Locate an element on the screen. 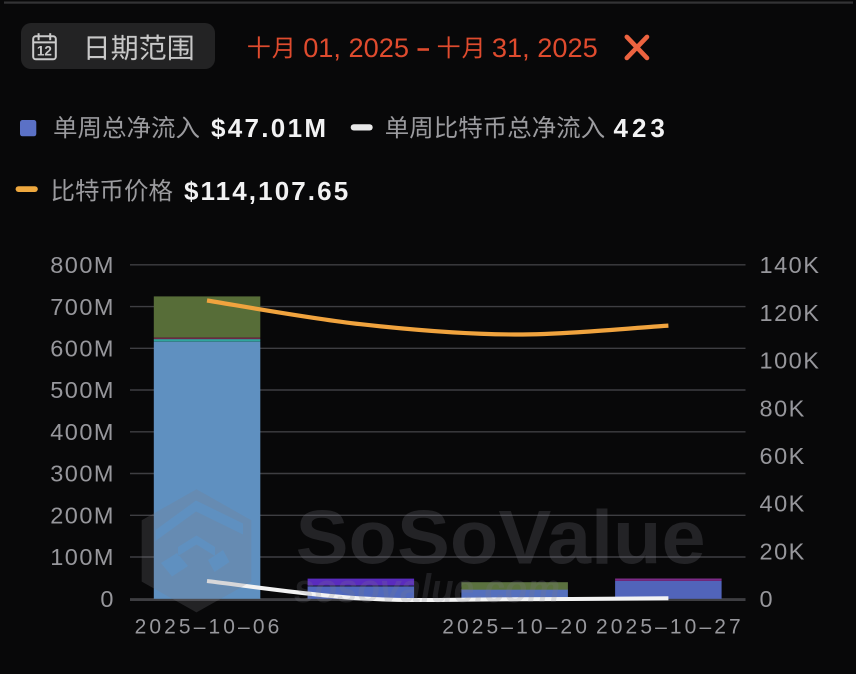 Image resolution: width=856 pixels, height=674 pixels. svg-text: 20K is located at coordinates (783, 551).